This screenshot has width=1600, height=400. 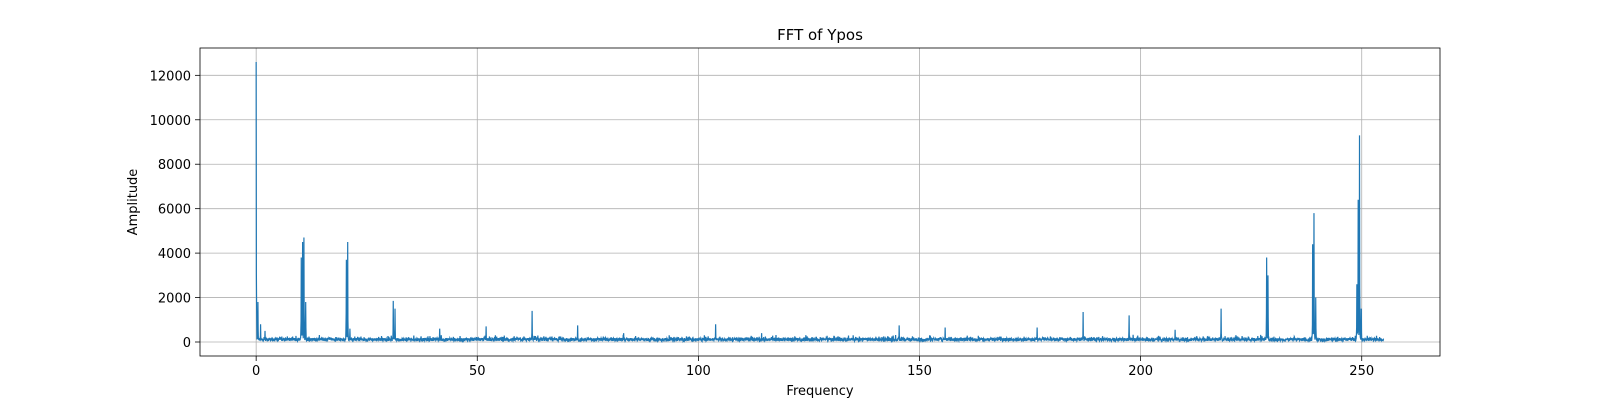 I want to click on y-tick-label: 6000, so click(x=174, y=210).